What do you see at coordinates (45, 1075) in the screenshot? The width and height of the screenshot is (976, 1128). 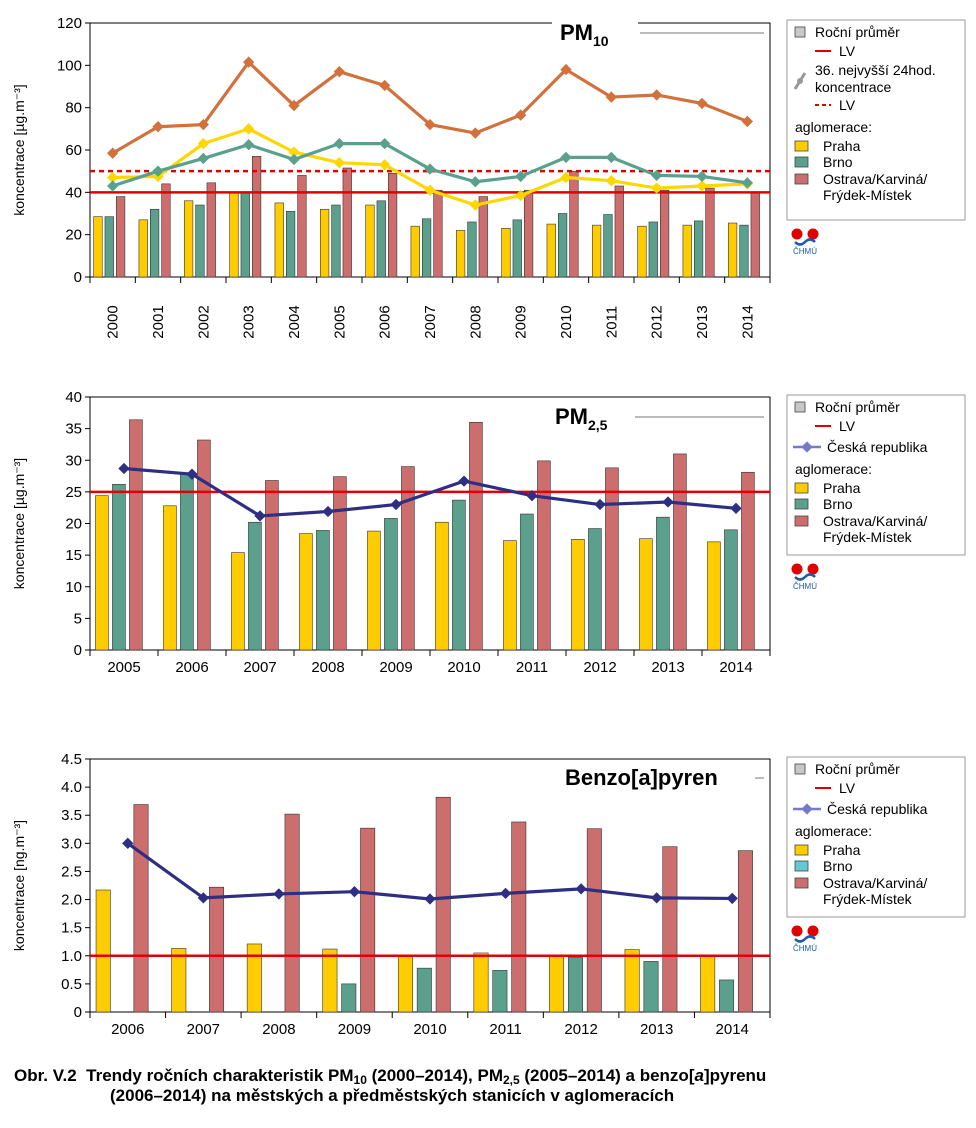 I see `caption-prefix: Obr. V.2` at bounding box center [45, 1075].